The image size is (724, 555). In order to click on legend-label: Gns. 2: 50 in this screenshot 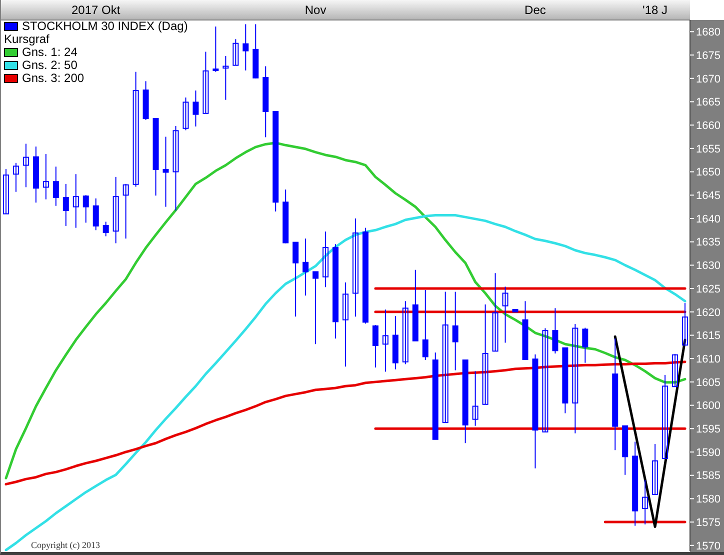, I will do `click(50, 65)`.